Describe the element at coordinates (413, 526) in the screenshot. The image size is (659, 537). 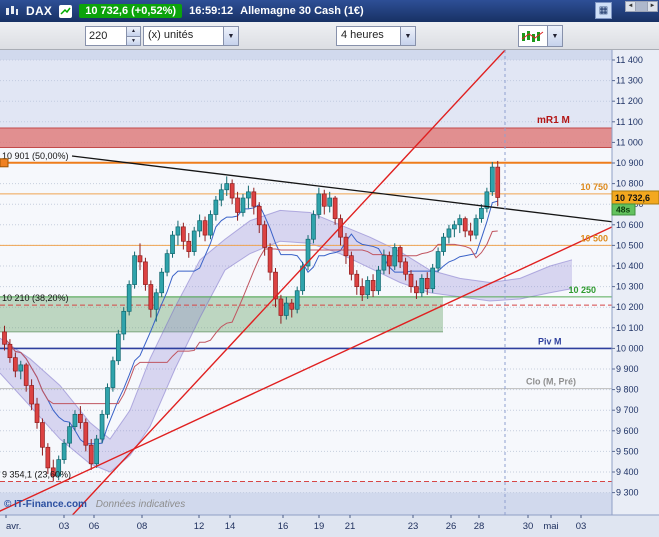
I see `svg-text: 23` at that location.